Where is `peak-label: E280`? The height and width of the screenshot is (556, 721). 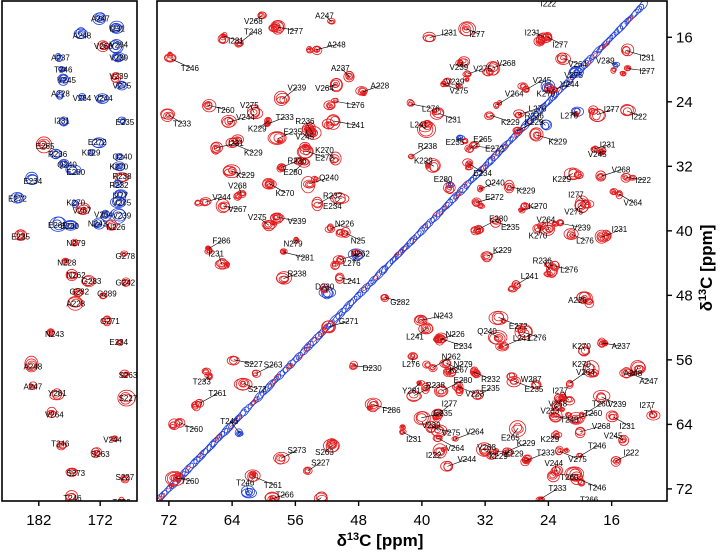 peak-label: E280 is located at coordinates (498, 219).